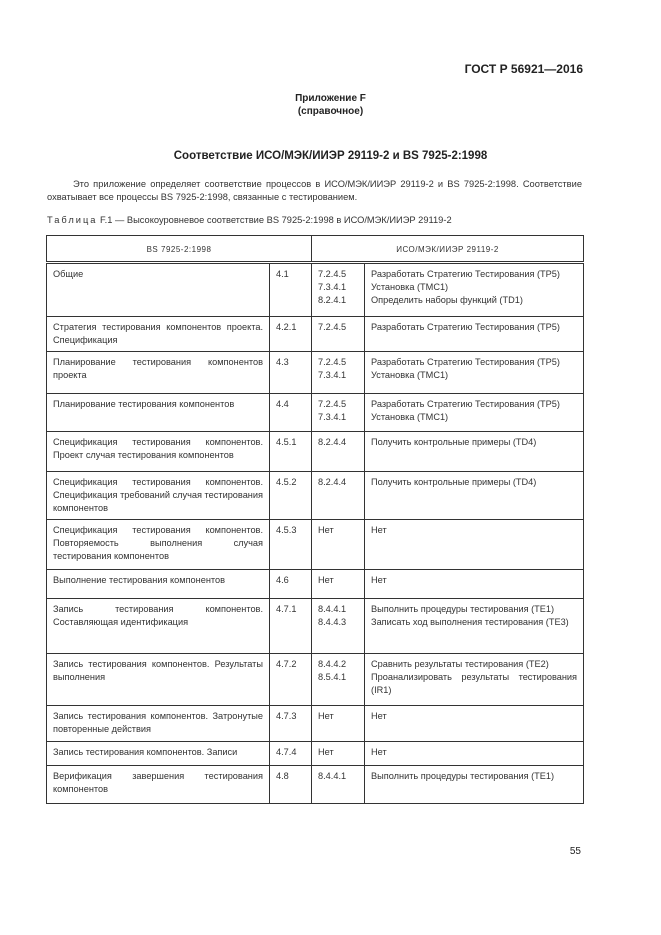  I want to click on bs-clause: 4.5.1, so click(290, 451).